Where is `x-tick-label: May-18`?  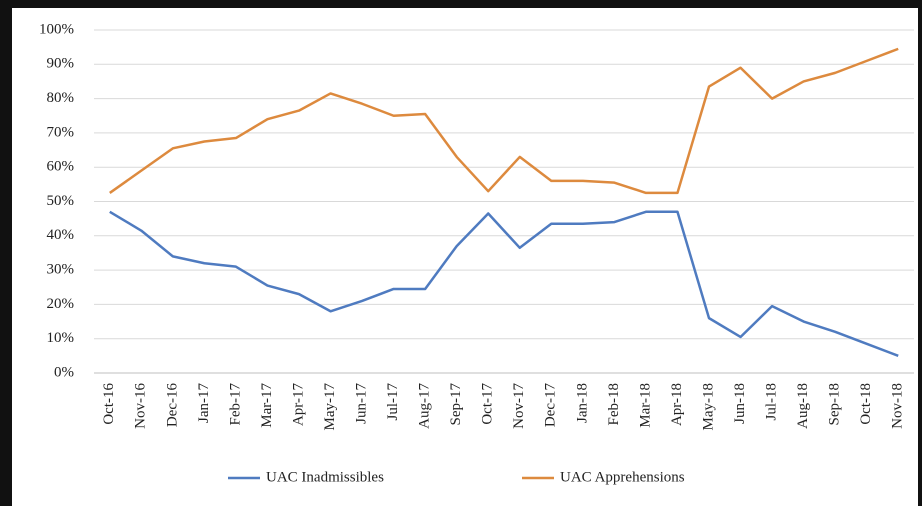 x-tick-label: May-18 is located at coordinates (708, 407).